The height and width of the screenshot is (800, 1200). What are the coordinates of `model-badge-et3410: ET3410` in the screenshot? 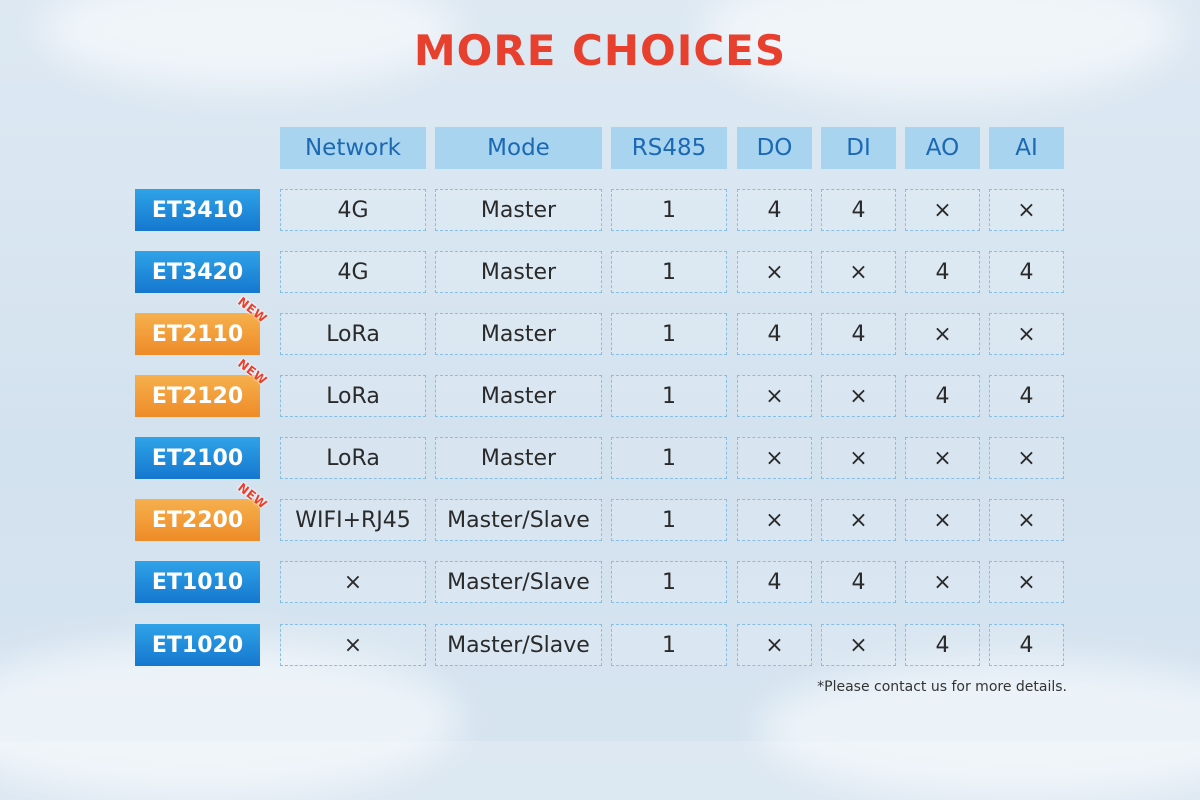 It's located at (197, 210).